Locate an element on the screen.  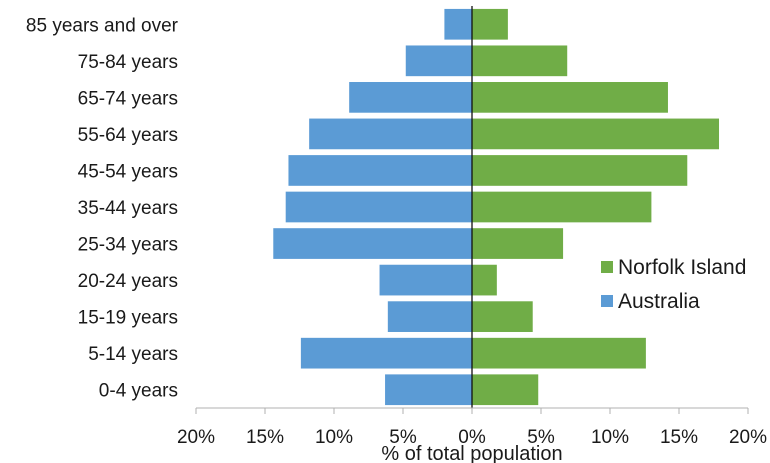
category-label: 75-84 years is located at coordinates (128, 62).